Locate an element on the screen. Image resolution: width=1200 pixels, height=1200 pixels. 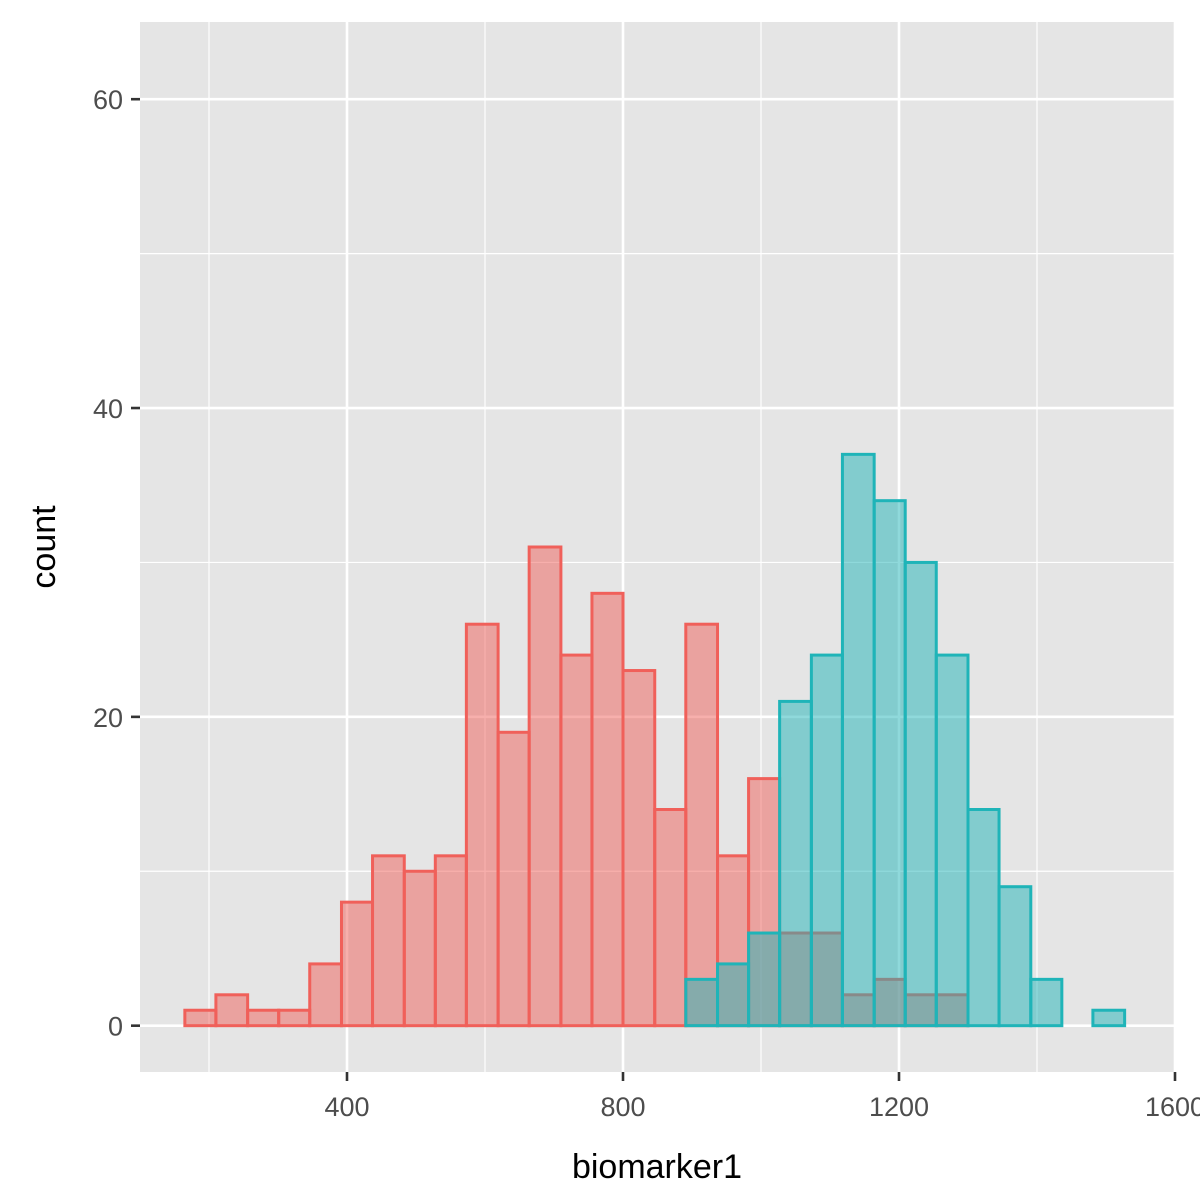
x-tick-label: 800 is located at coordinates (622, 1107).